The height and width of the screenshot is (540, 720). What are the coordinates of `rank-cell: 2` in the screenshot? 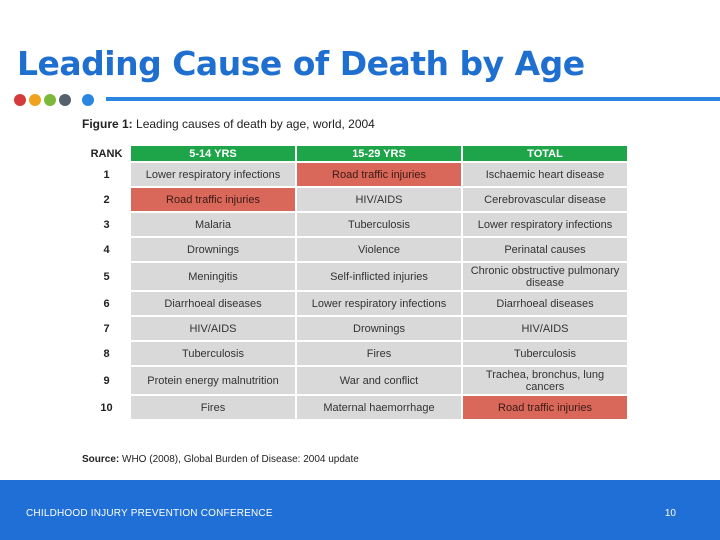 It's located at (106, 199).